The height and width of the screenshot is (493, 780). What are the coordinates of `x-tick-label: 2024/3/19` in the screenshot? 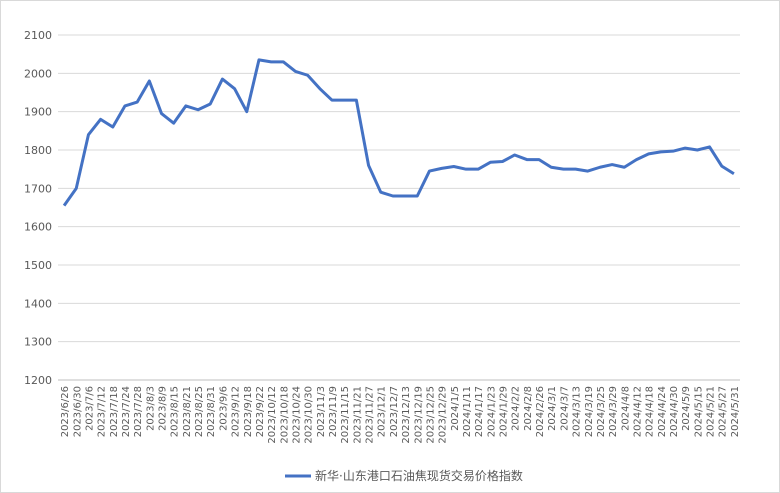 It's located at (589, 411).